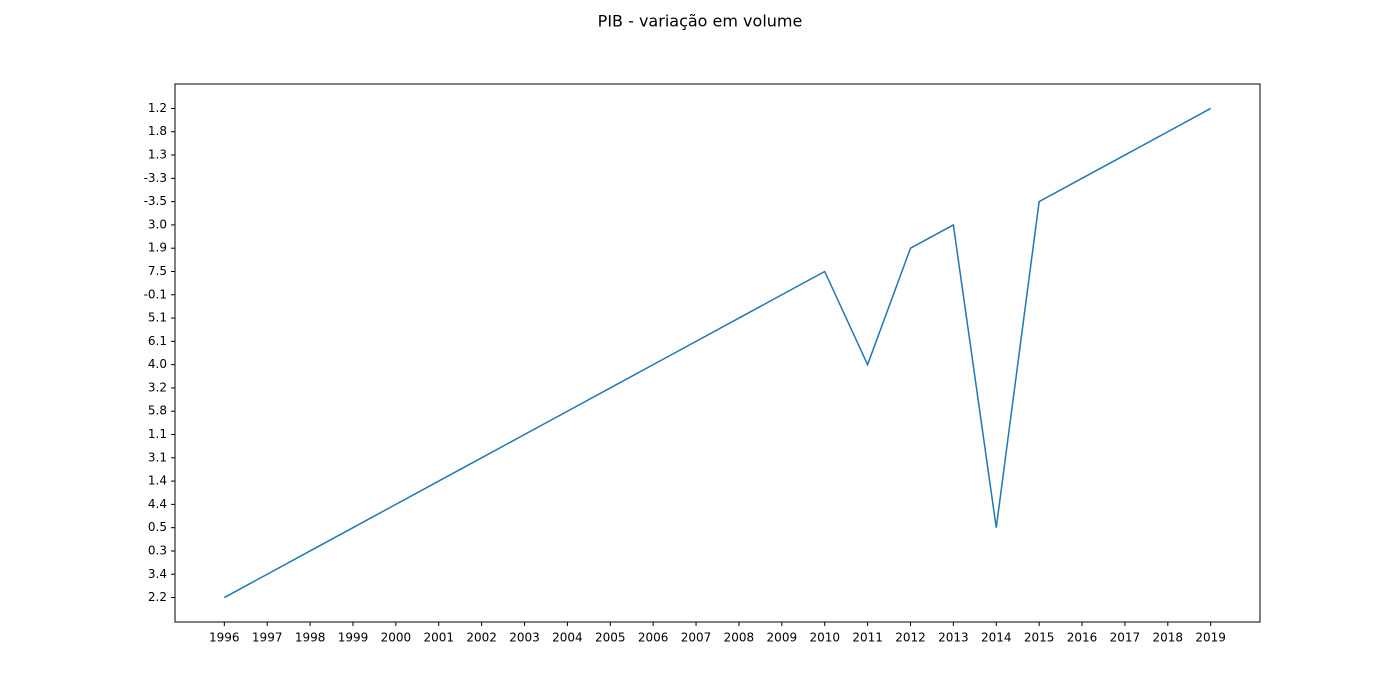 Image resolution: width=1400 pixels, height=700 pixels. What do you see at coordinates (157, 387) in the screenshot?
I see `y-tick-label: 3.2` at bounding box center [157, 387].